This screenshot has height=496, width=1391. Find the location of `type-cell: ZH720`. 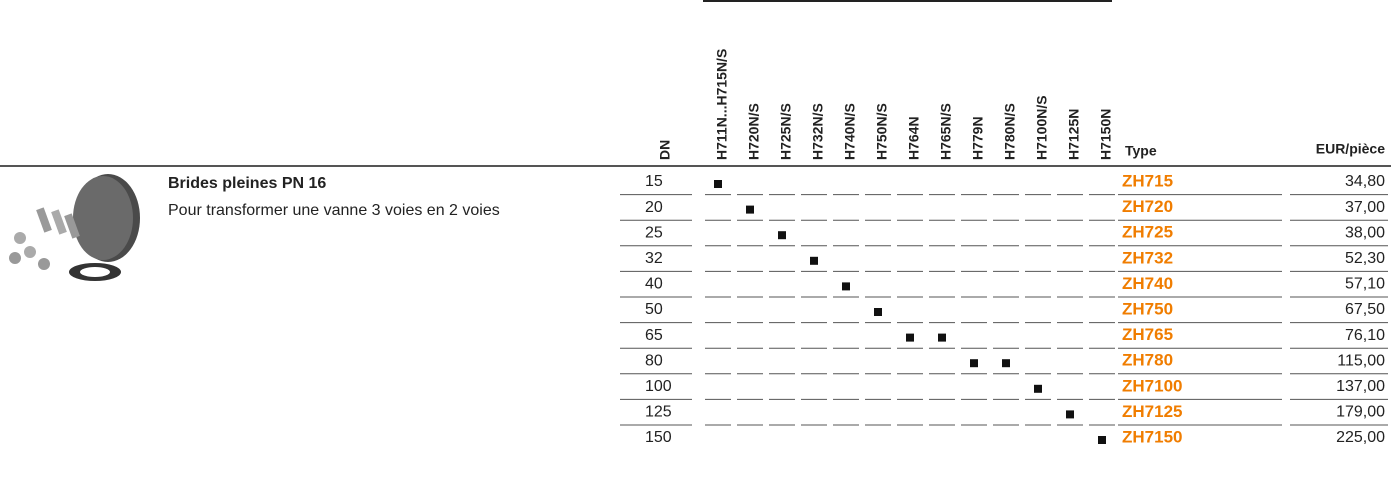

type-cell: ZH720 is located at coordinates (1147, 206).